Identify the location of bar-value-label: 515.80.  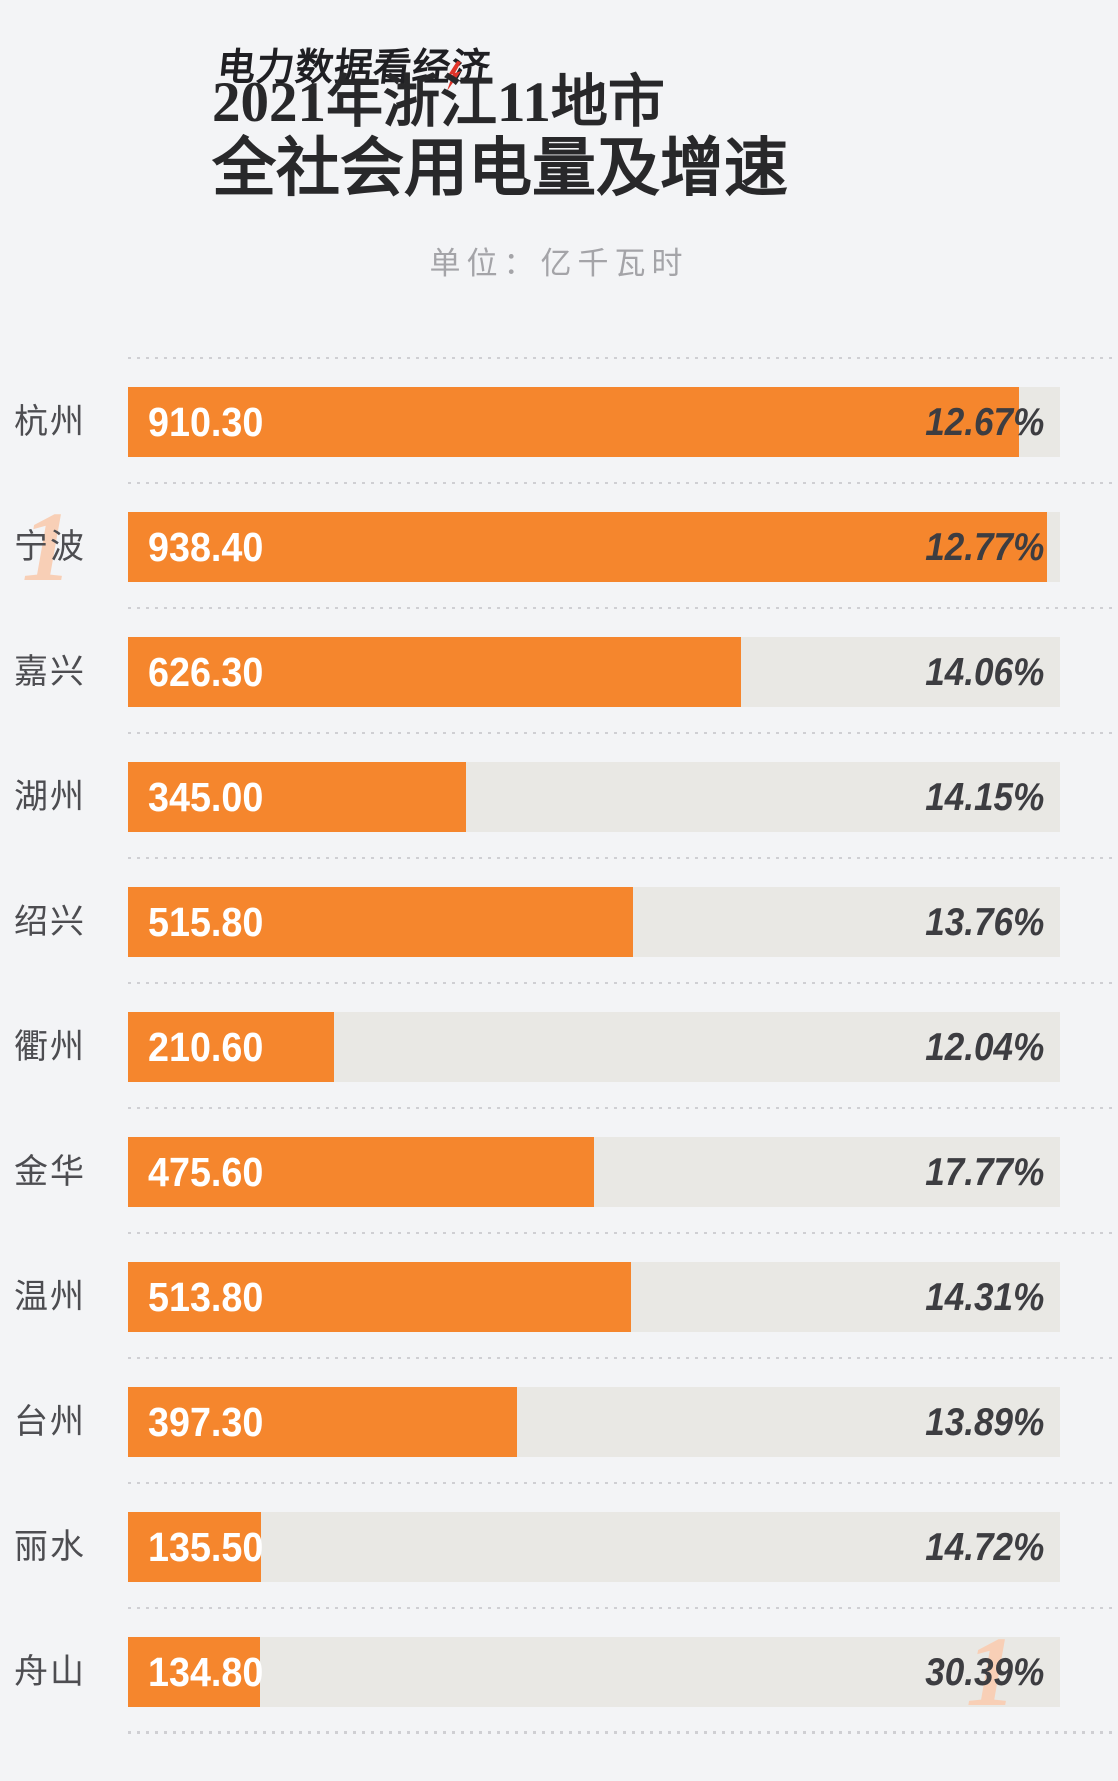
(206, 922).